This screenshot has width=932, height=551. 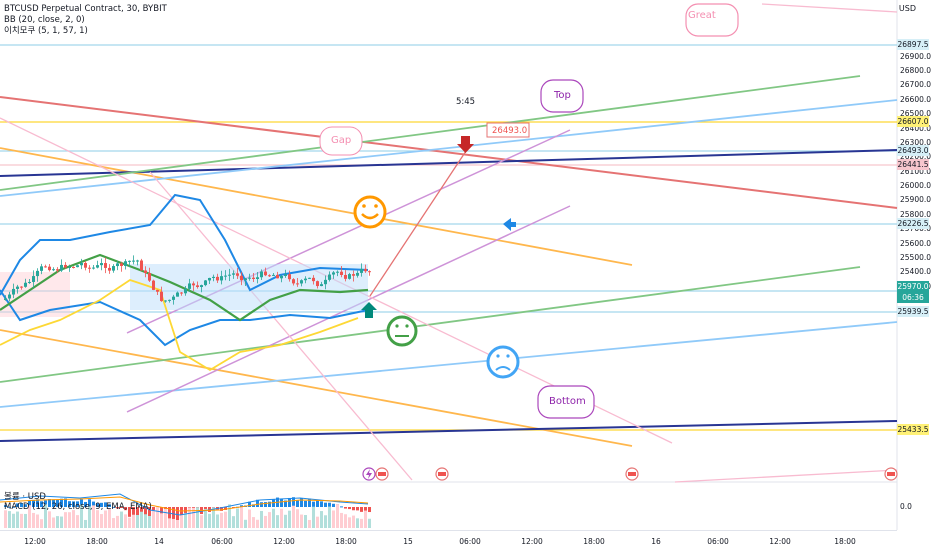 I want to click on price-label: 26441.5, so click(x=913, y=164).